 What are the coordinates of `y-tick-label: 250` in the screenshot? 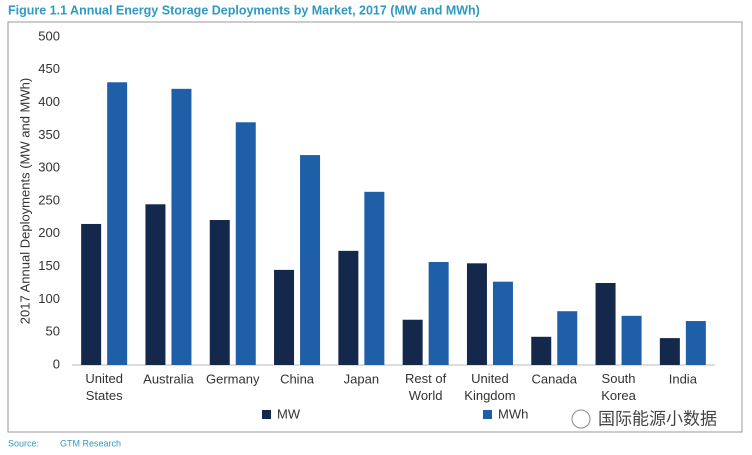 It's located at (49, 199).